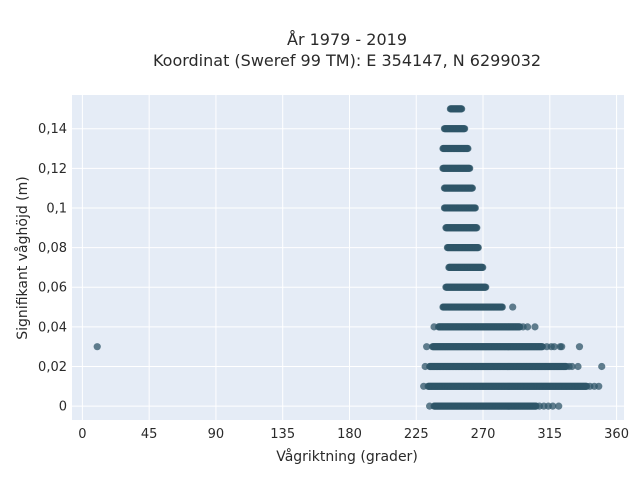 Image resolution: width=640 pixels, height=480 pixels. I want to click on y-tick-label: 0,08, so click(52, 248).